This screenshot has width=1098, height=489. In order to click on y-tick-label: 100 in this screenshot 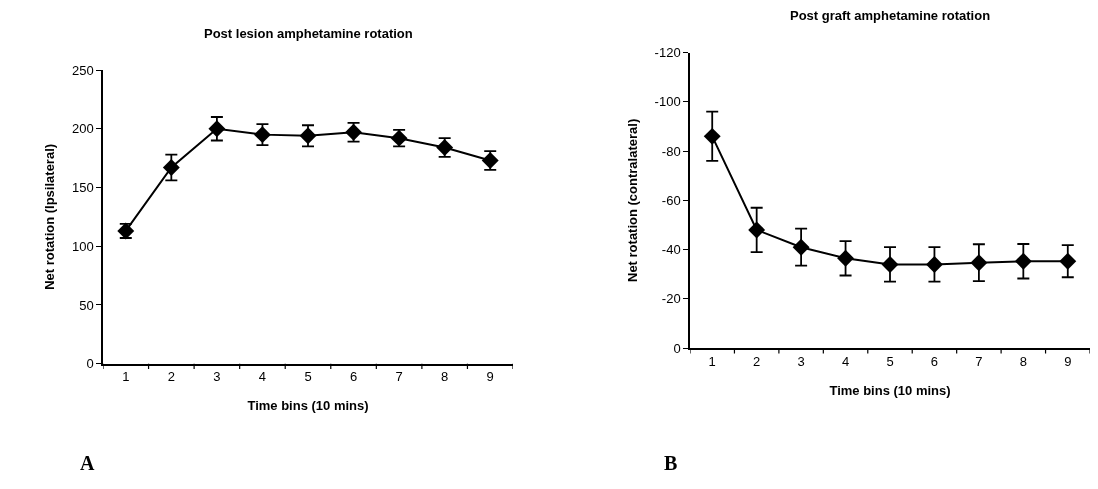, I will do `click(82, 246)`.